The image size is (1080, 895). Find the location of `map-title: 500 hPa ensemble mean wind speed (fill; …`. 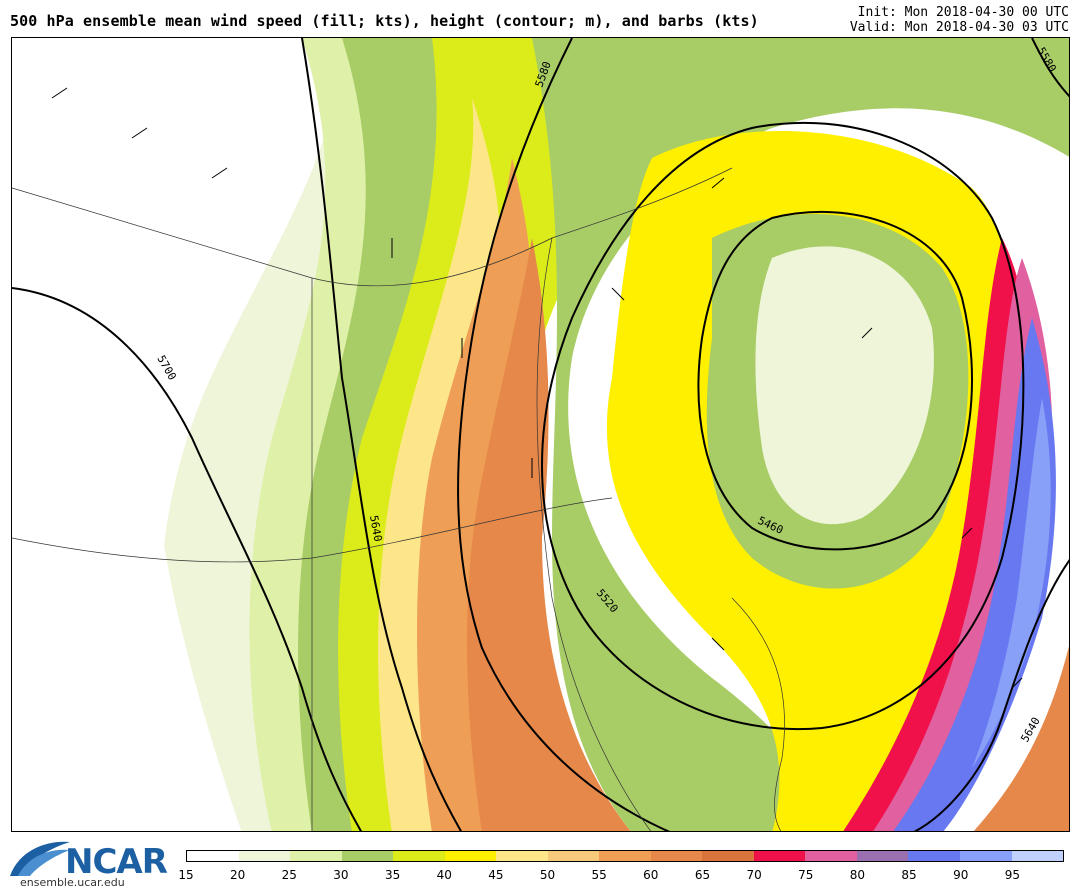

map-title: 500 hPa ensemble mean wind speed (fill; … is located at coordinates (384, 21).